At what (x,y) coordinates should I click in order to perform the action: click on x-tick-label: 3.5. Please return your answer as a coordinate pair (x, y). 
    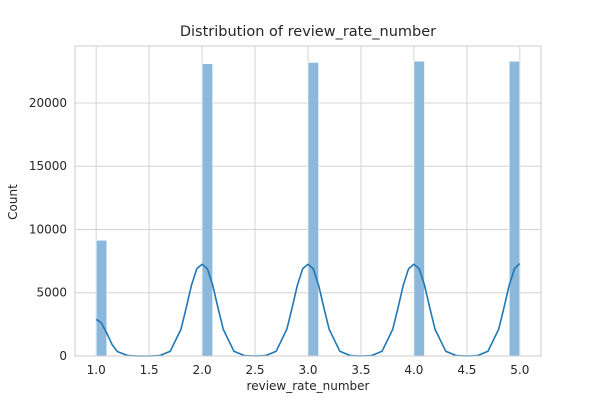
    Looking at the image, I should click on (360, 370).